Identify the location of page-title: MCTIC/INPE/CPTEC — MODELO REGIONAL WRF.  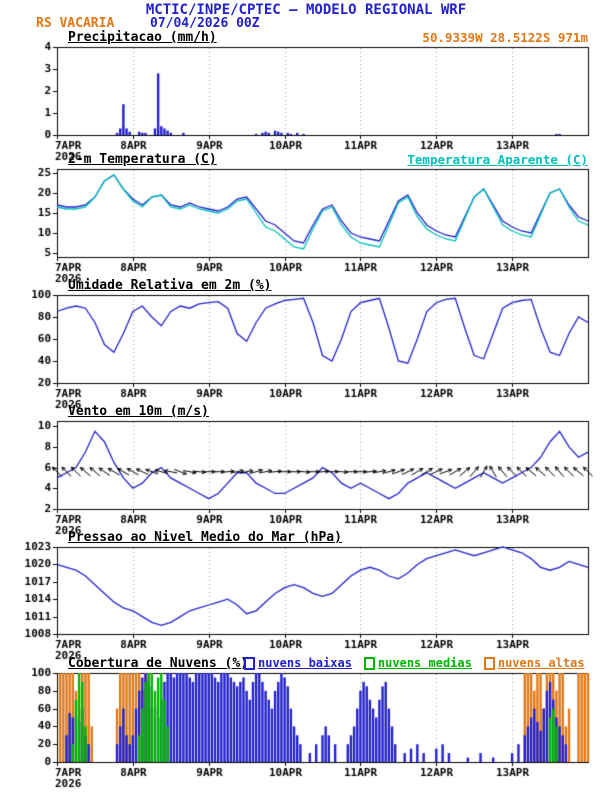
(306, 10).